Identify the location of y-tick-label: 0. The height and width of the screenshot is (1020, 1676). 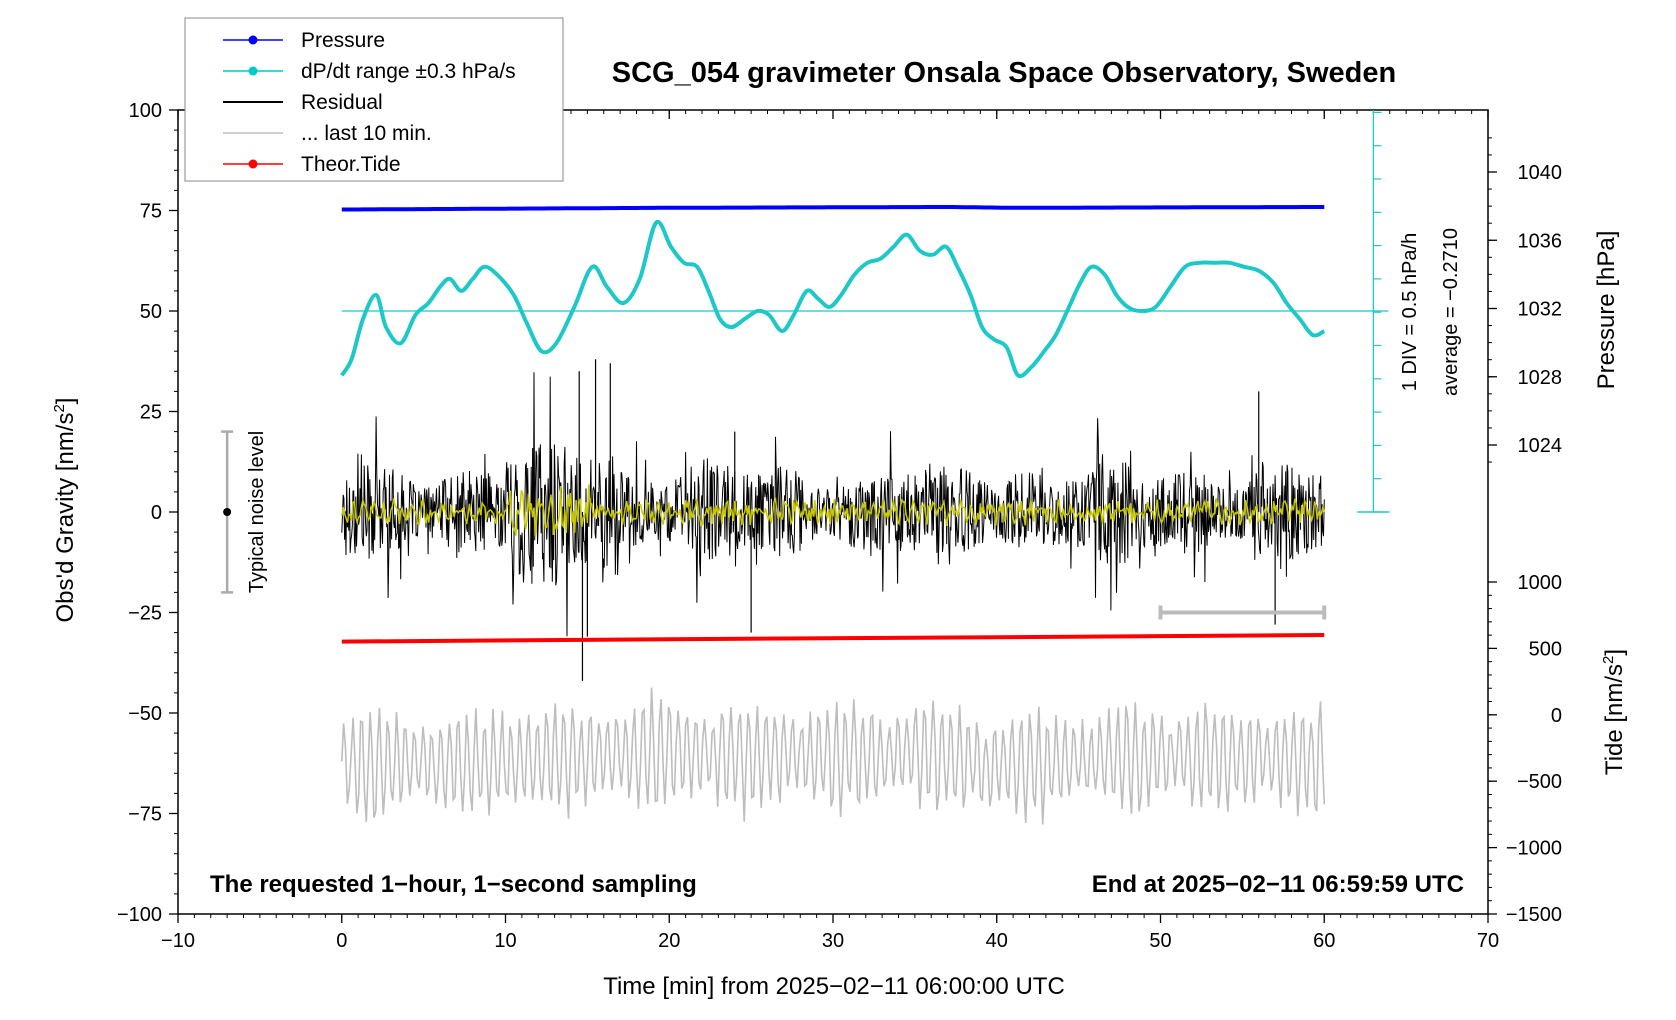
(156, 513).